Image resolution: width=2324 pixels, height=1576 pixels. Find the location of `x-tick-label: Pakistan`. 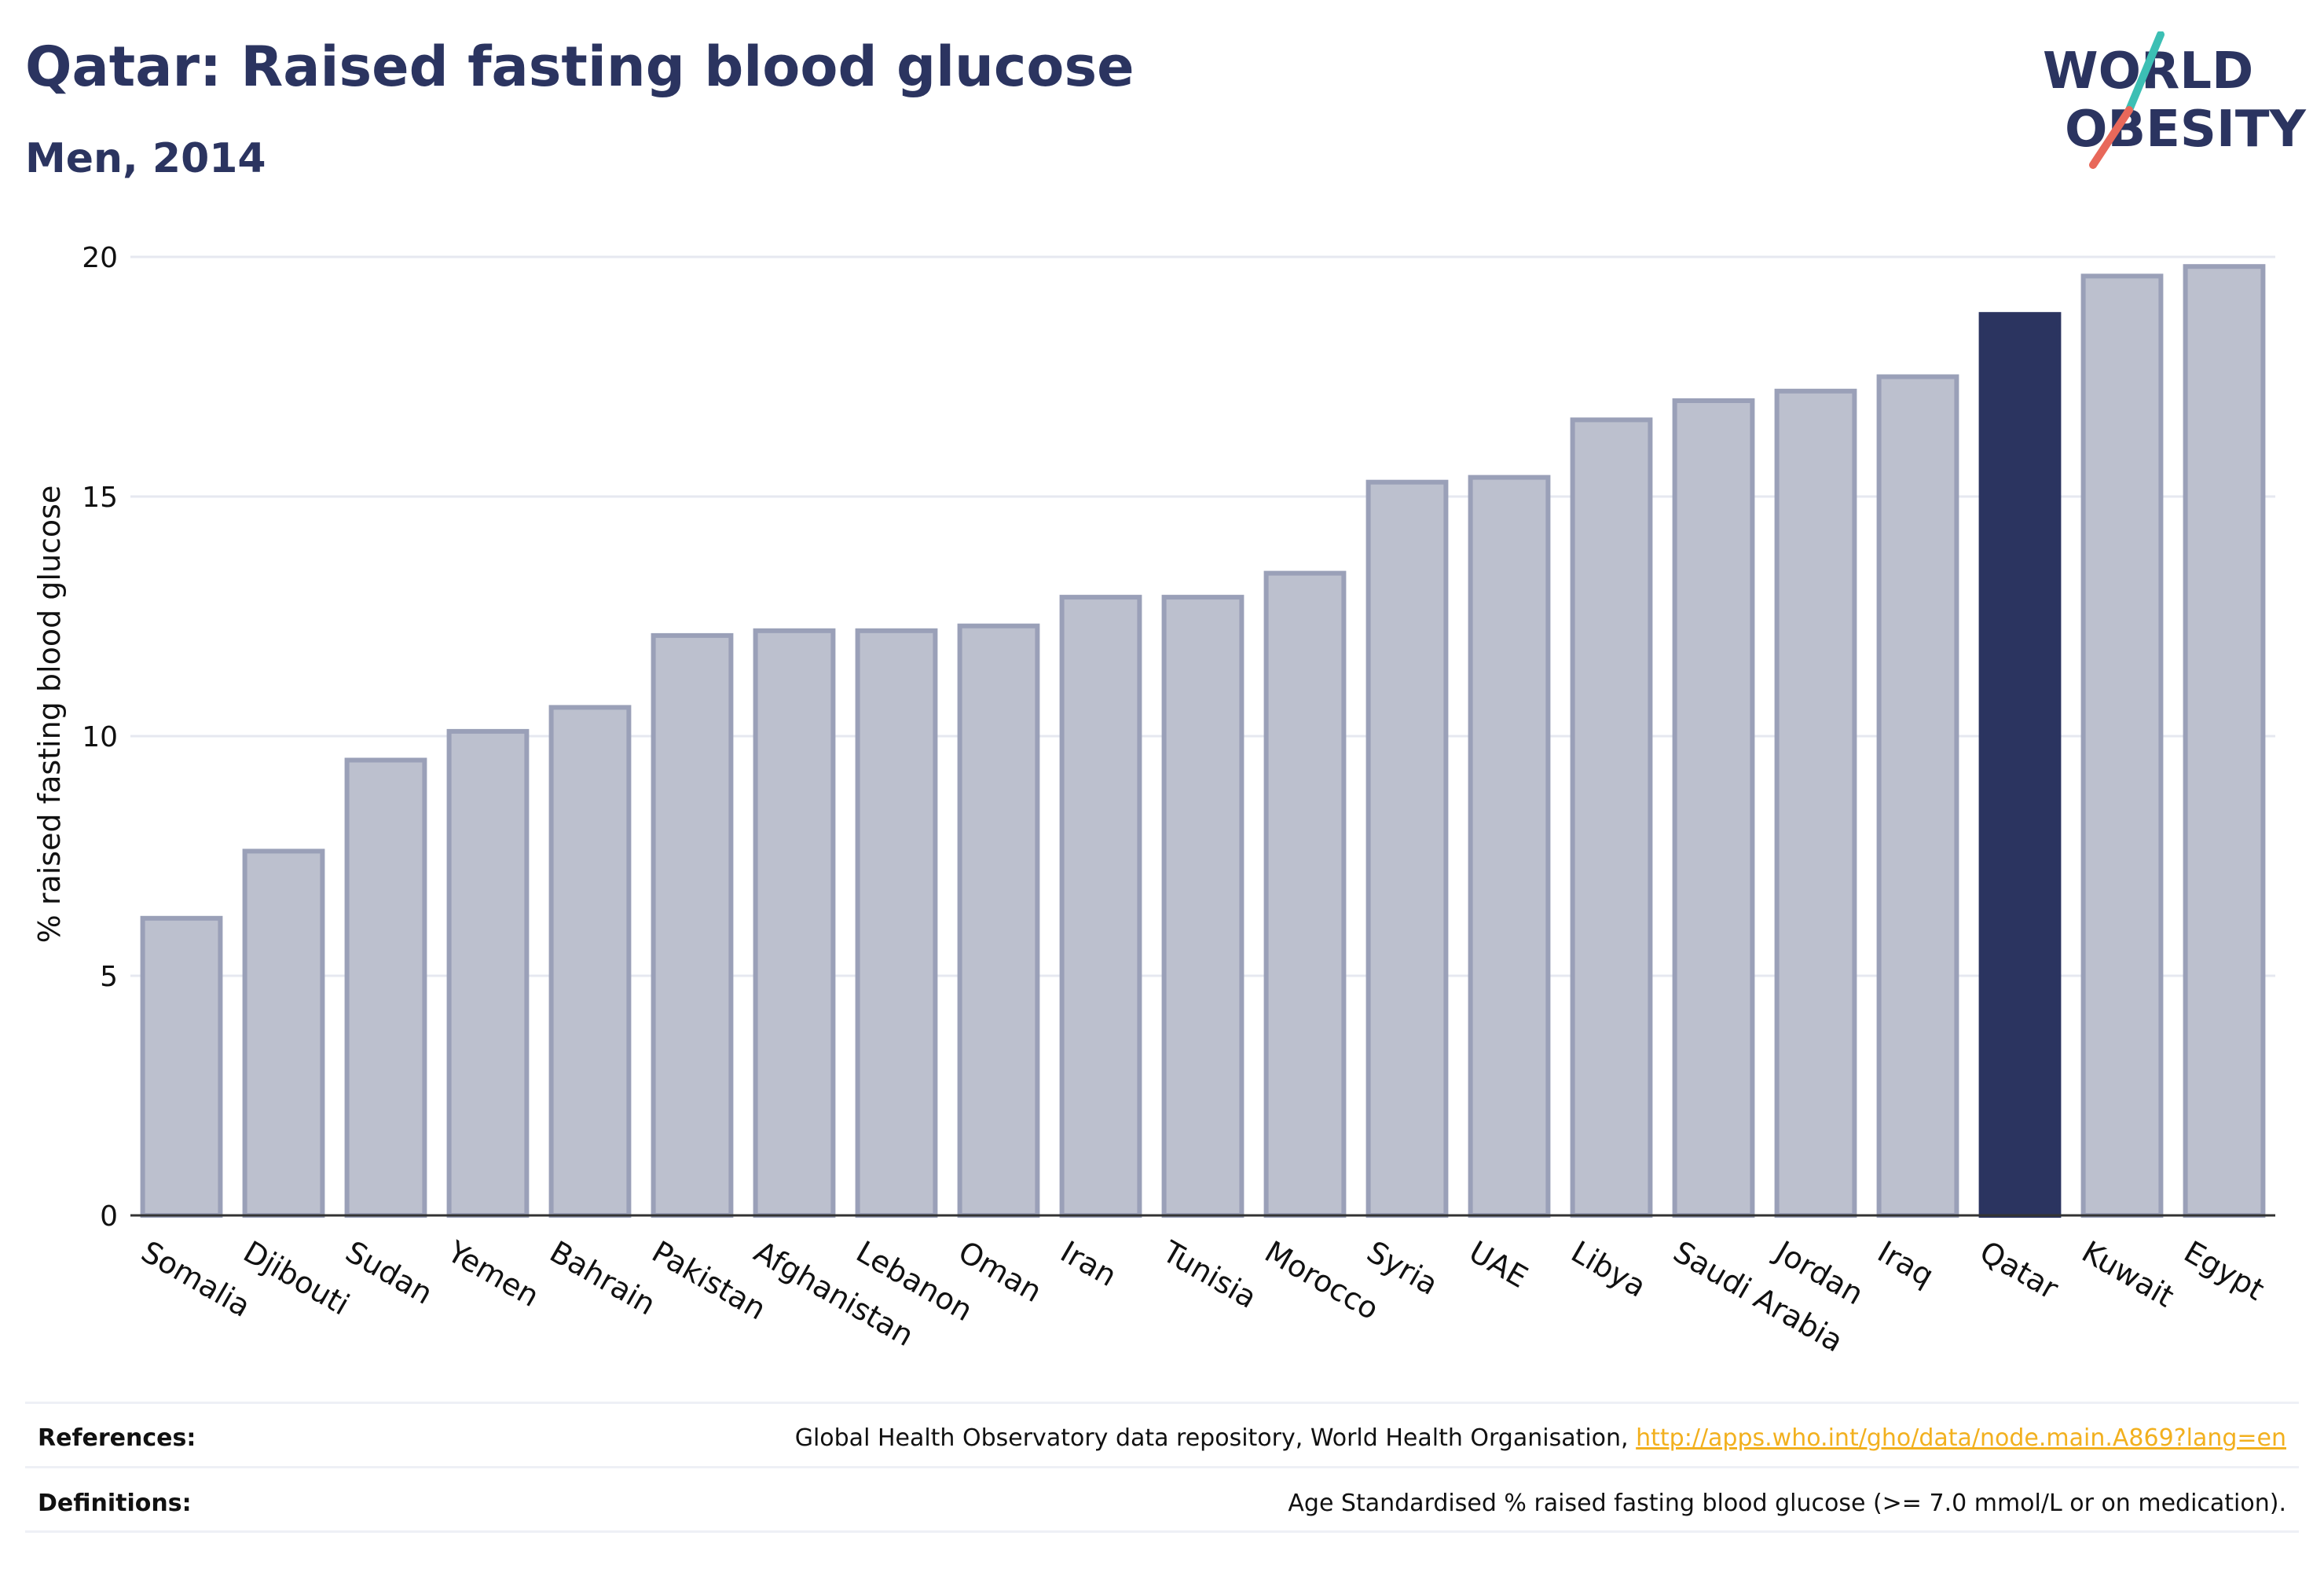

x-tick-label: Pakistan is located at coordinates (709, 1280).